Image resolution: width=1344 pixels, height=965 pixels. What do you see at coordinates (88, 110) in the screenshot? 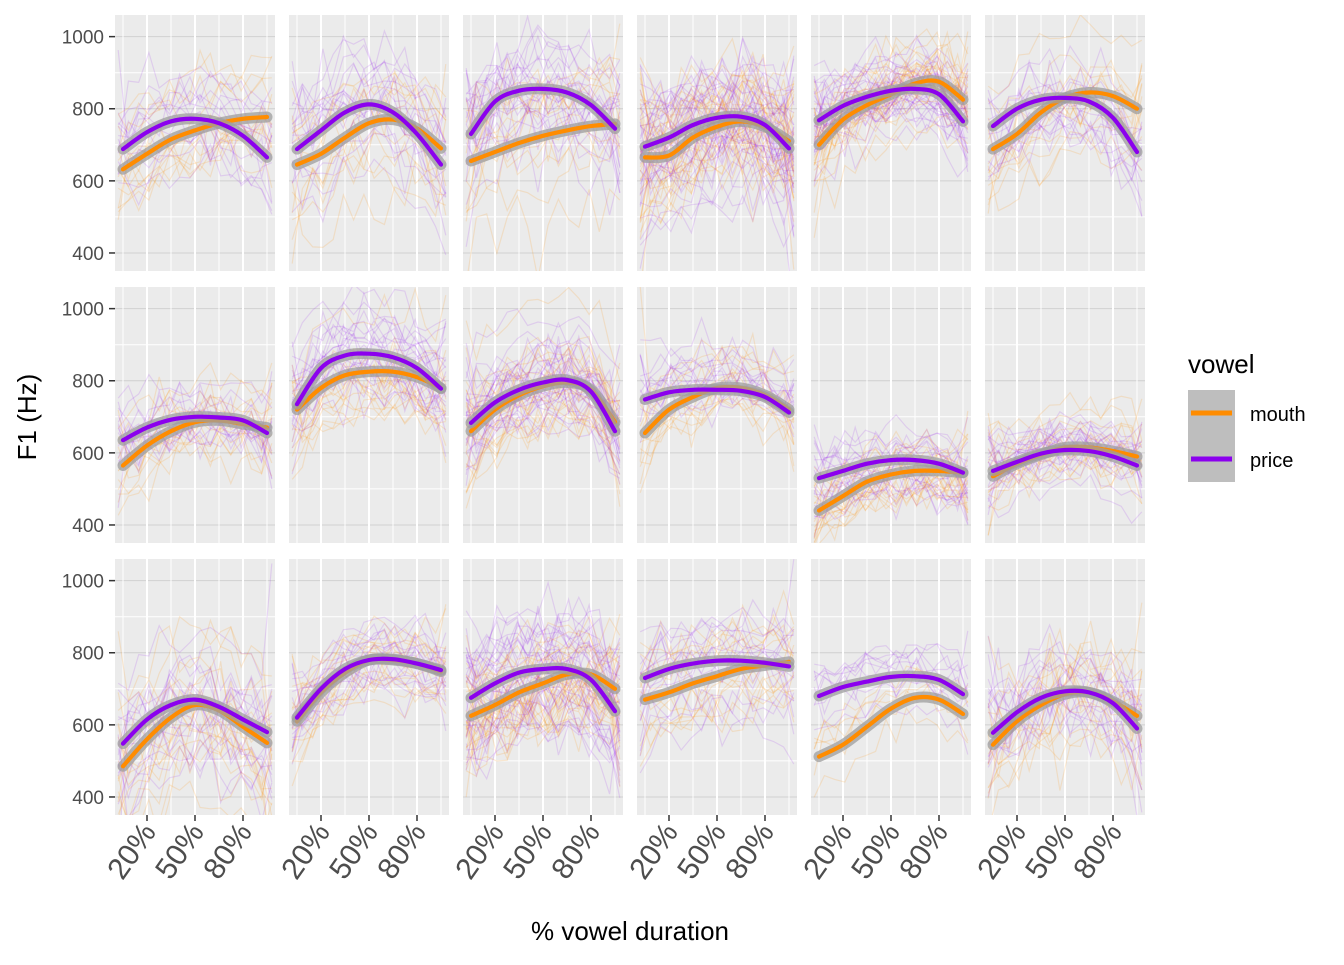
I see `y-tick-label: 800` at bounding box center [88, 110].